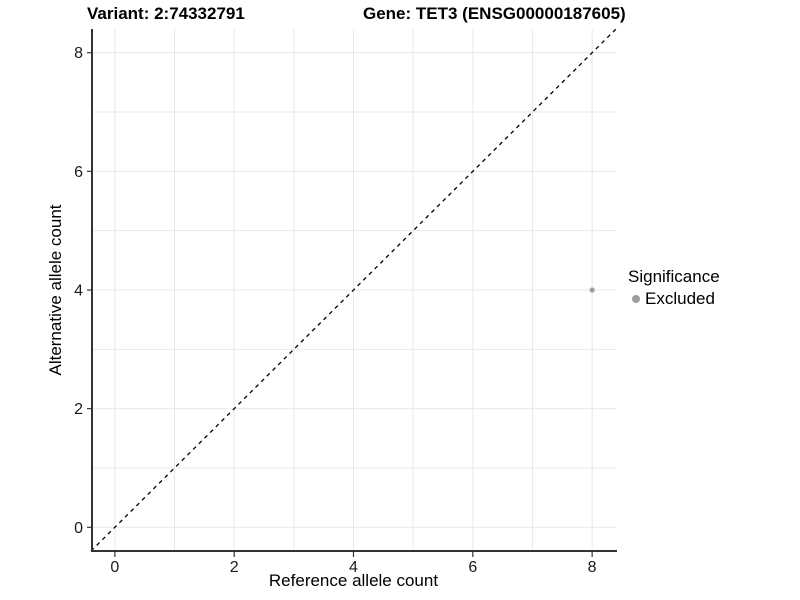 The image size is (800, 600). I want to click on y-tick-label: 2, so click(78, 409).